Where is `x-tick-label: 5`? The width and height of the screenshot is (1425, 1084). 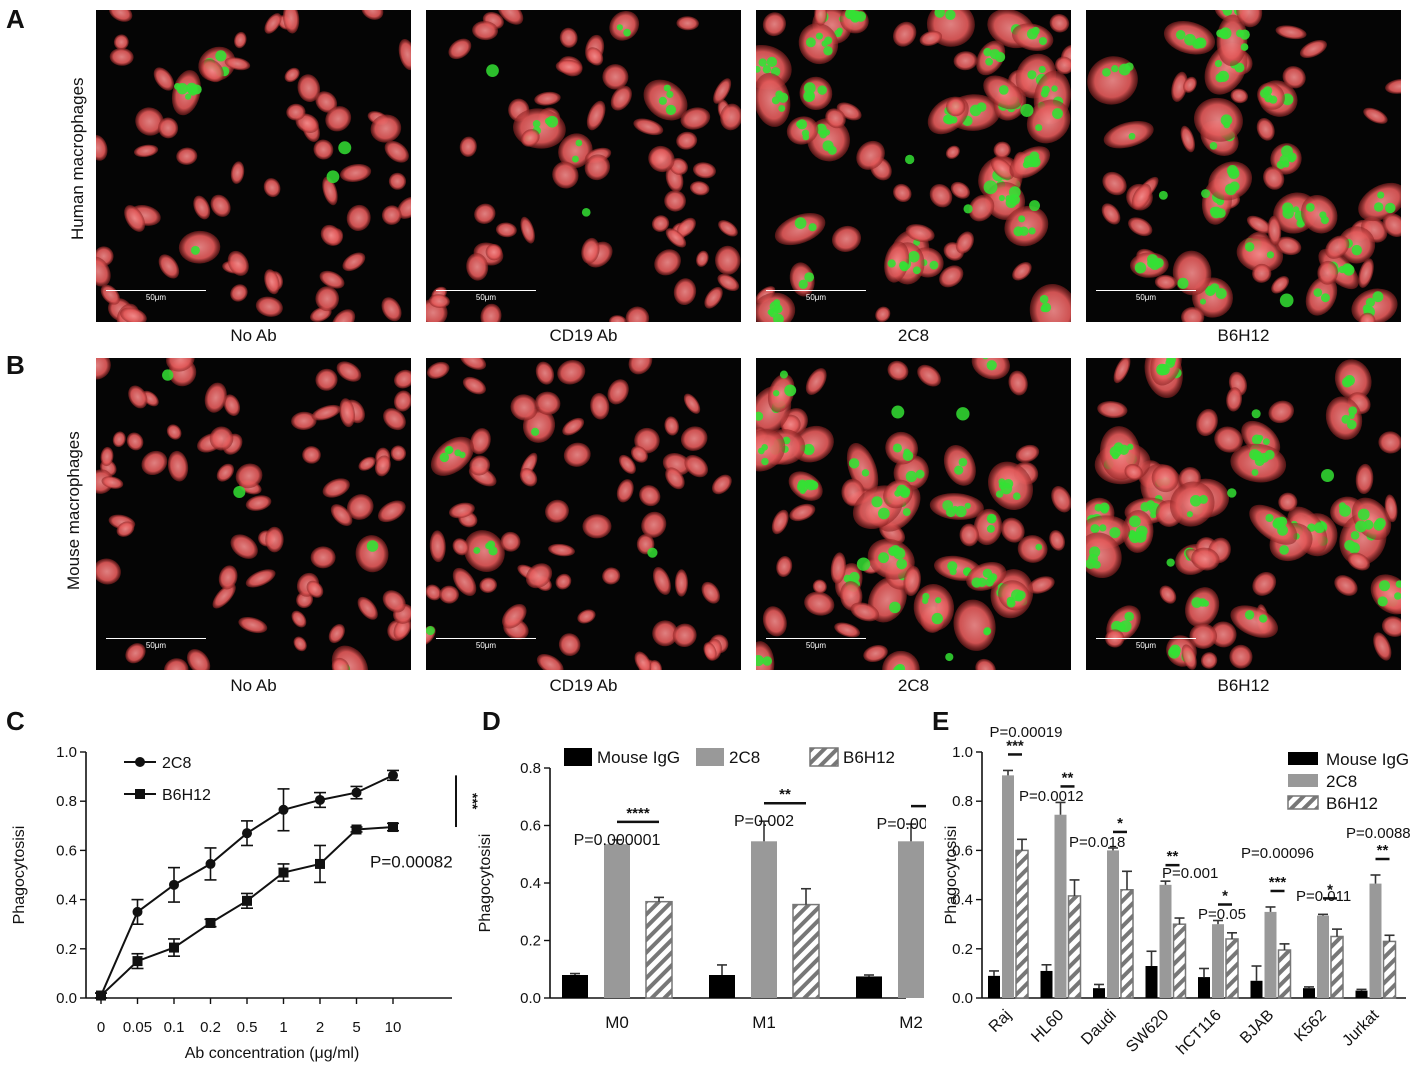 x-tick-label: 5 is located at coordinates (356, 1027).